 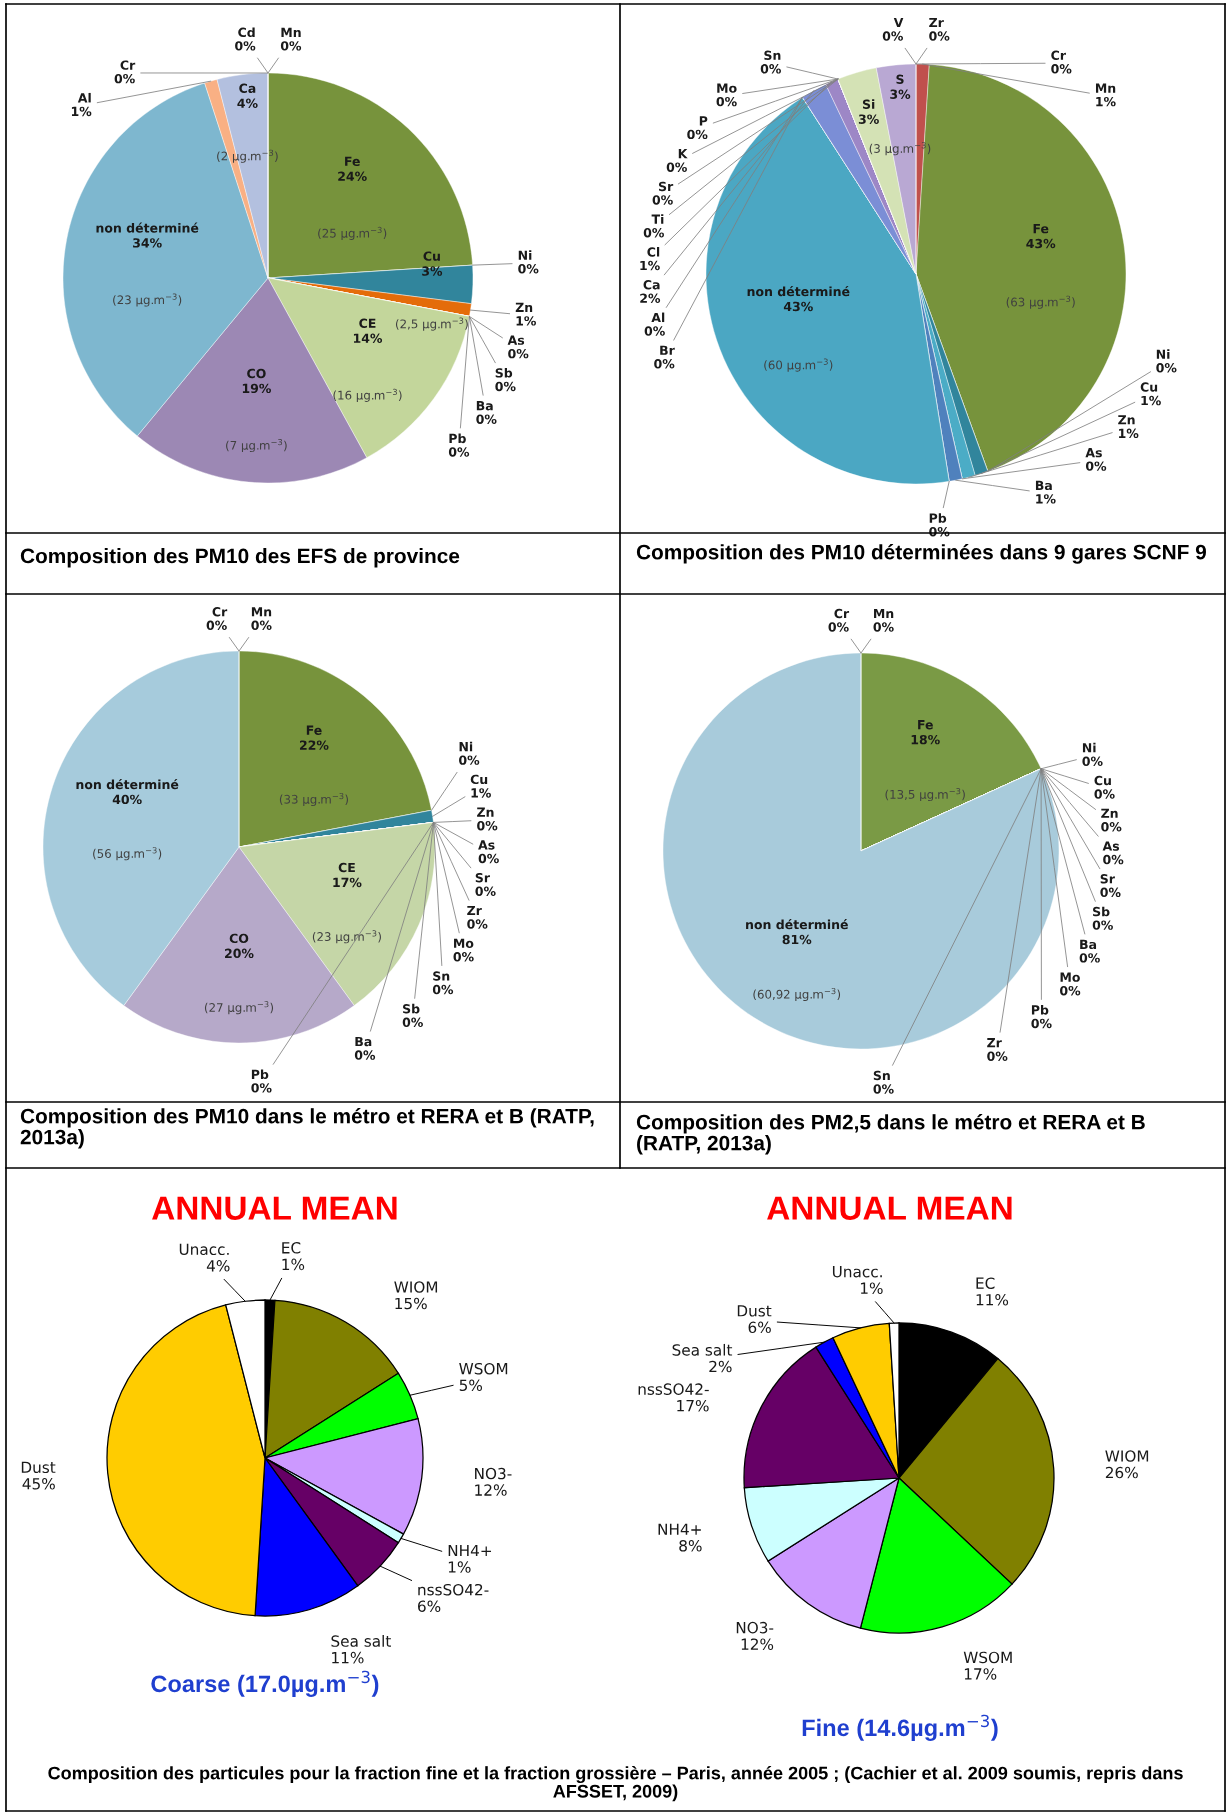 What do you see at coordinates (925, 739) in the screenshot?
I see `data-label: 18%` at bounding box center [925, 739].